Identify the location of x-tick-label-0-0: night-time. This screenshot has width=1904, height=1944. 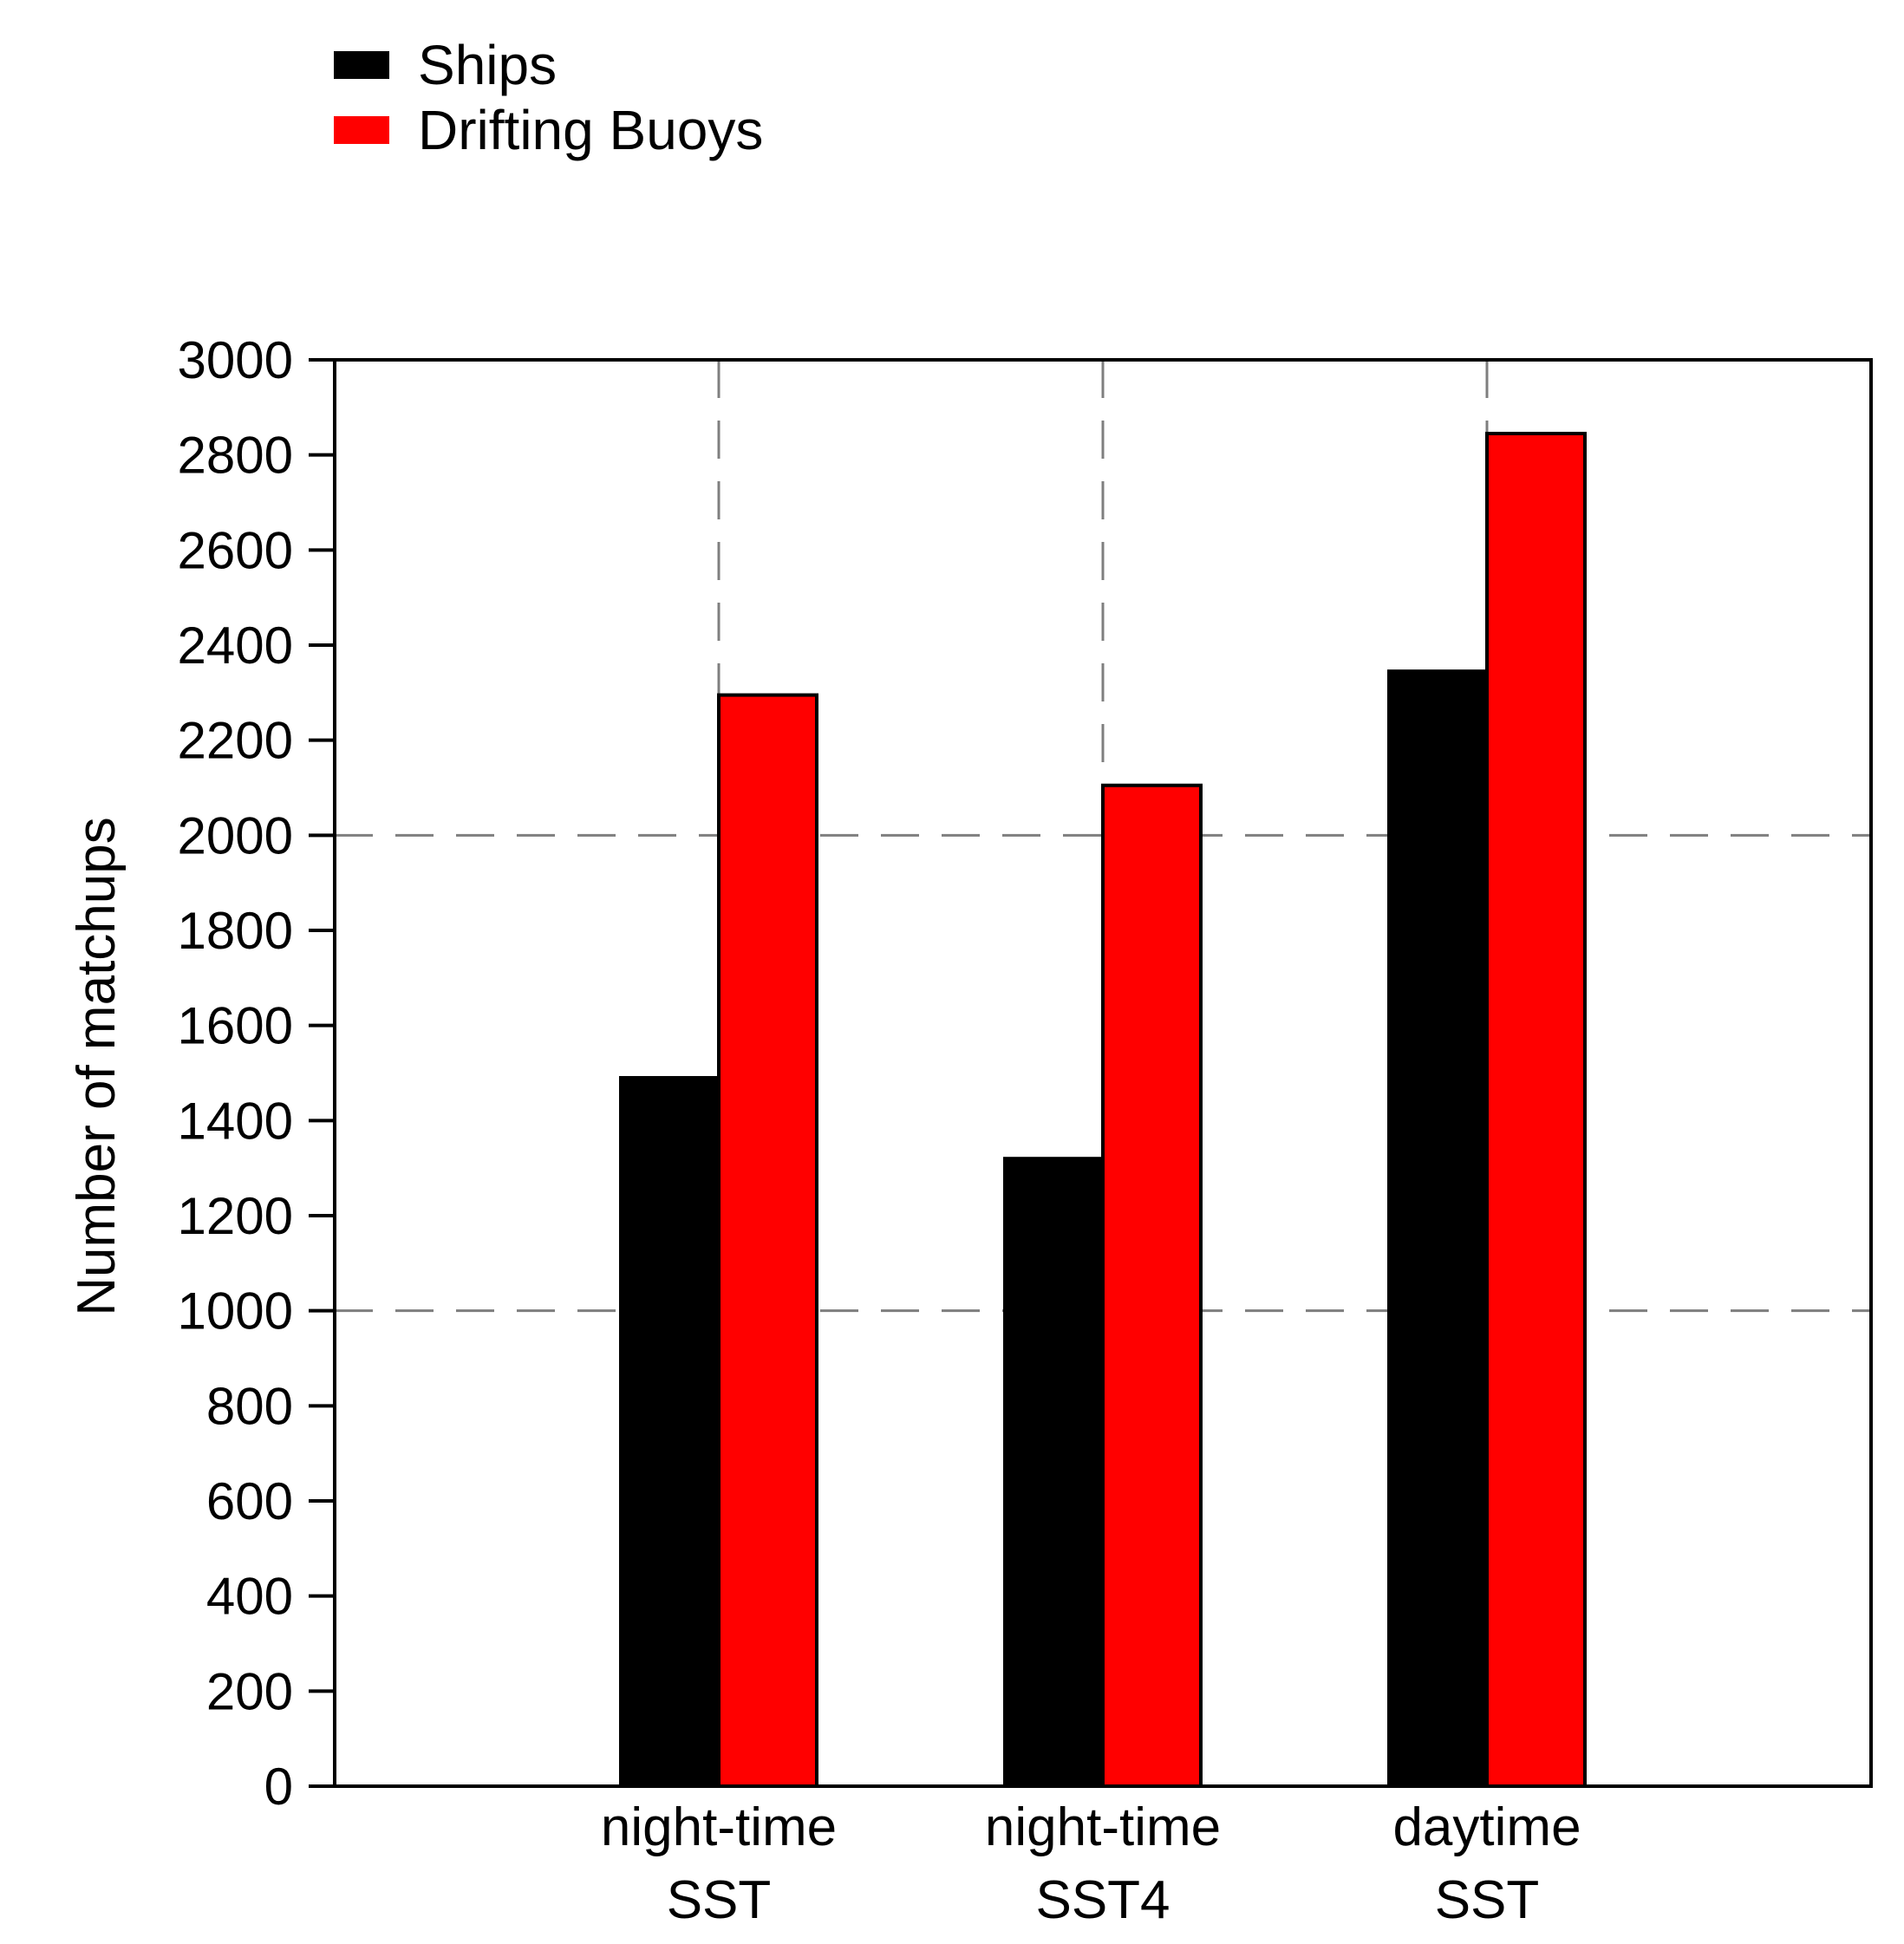
(719, 1827).